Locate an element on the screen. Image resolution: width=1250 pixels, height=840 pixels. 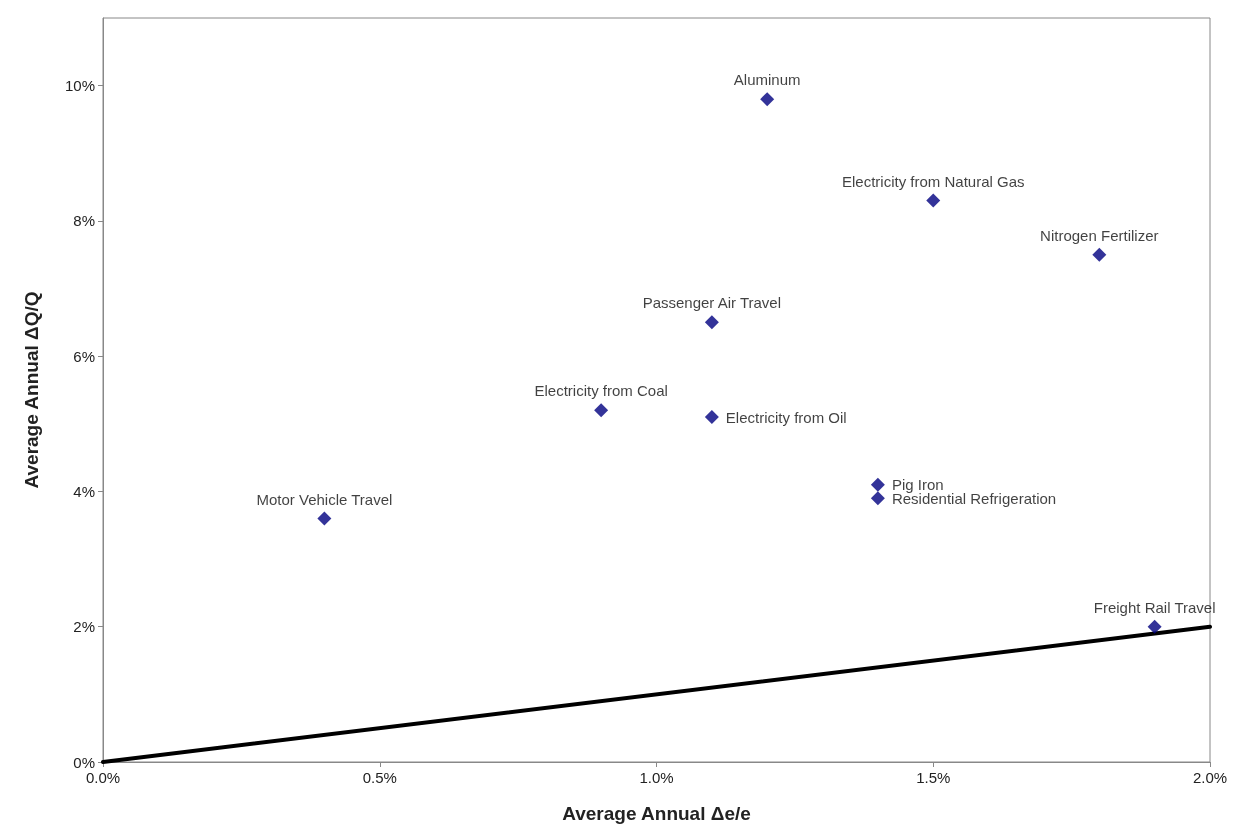
annotation: Aluminum is located at coordinates (767, 80).